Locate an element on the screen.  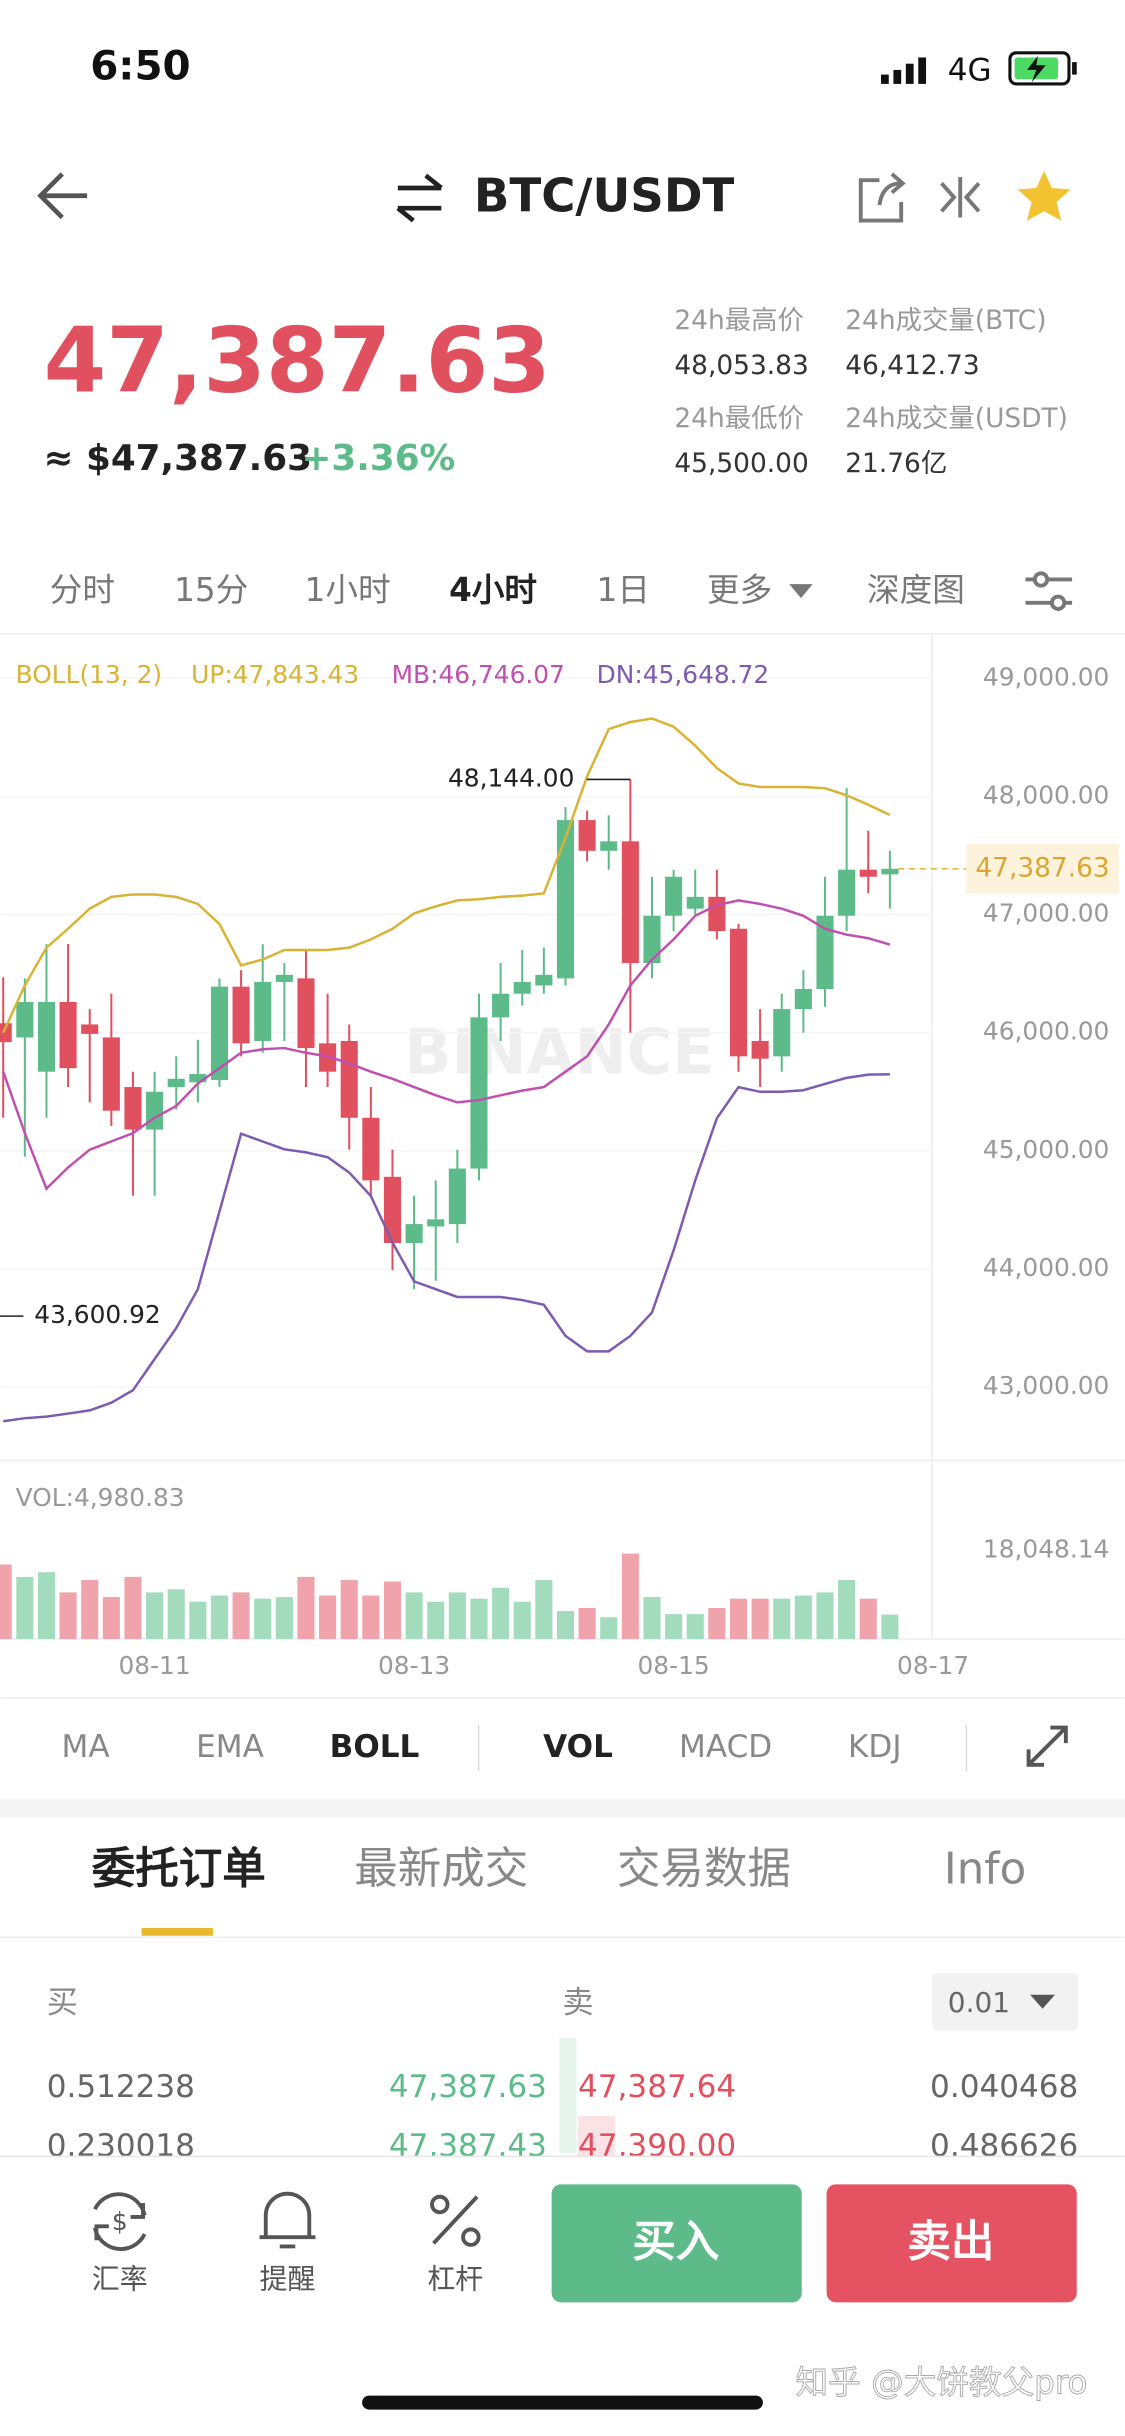
order-tab-active: 委托订单 is located at coordinates (179, 1870).